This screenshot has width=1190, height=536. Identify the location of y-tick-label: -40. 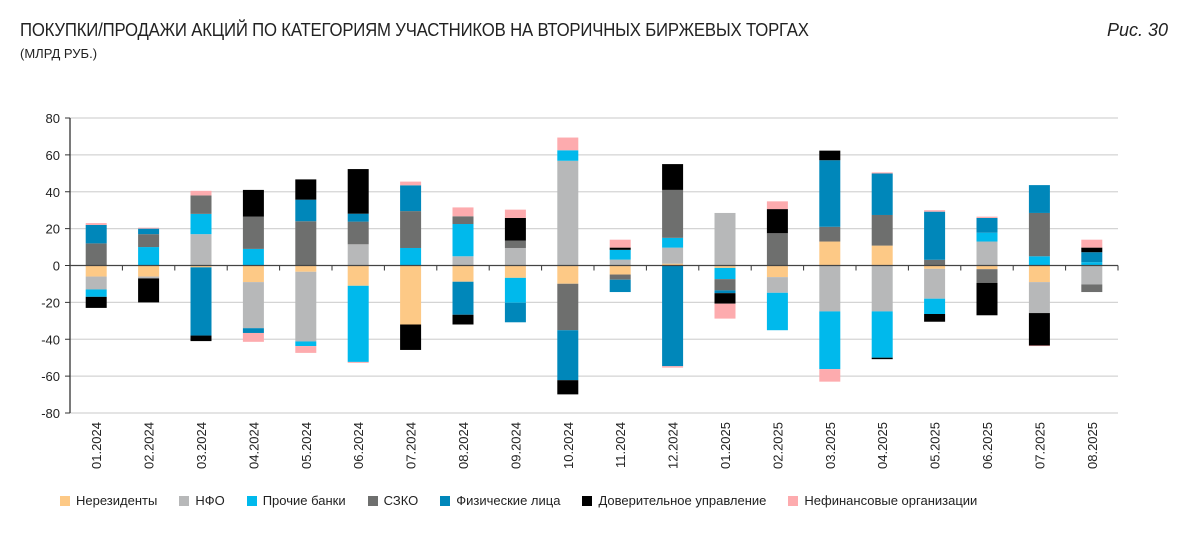
(50, 339).